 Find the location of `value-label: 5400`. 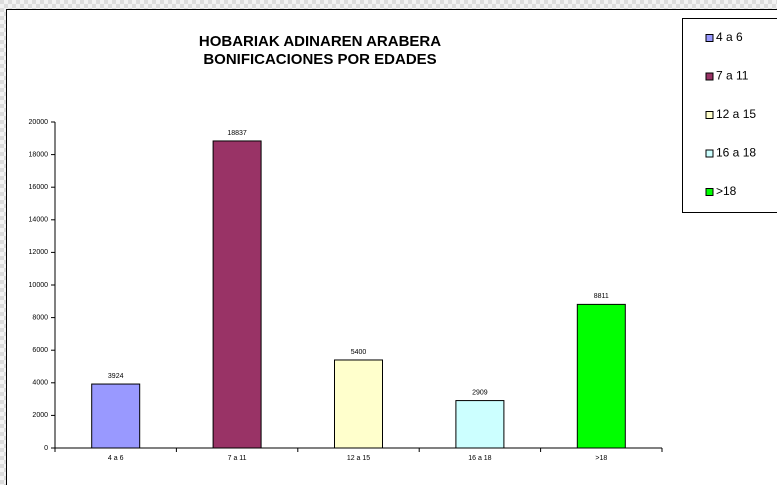

value-label: 5400 is located at coordinates (359, 352).